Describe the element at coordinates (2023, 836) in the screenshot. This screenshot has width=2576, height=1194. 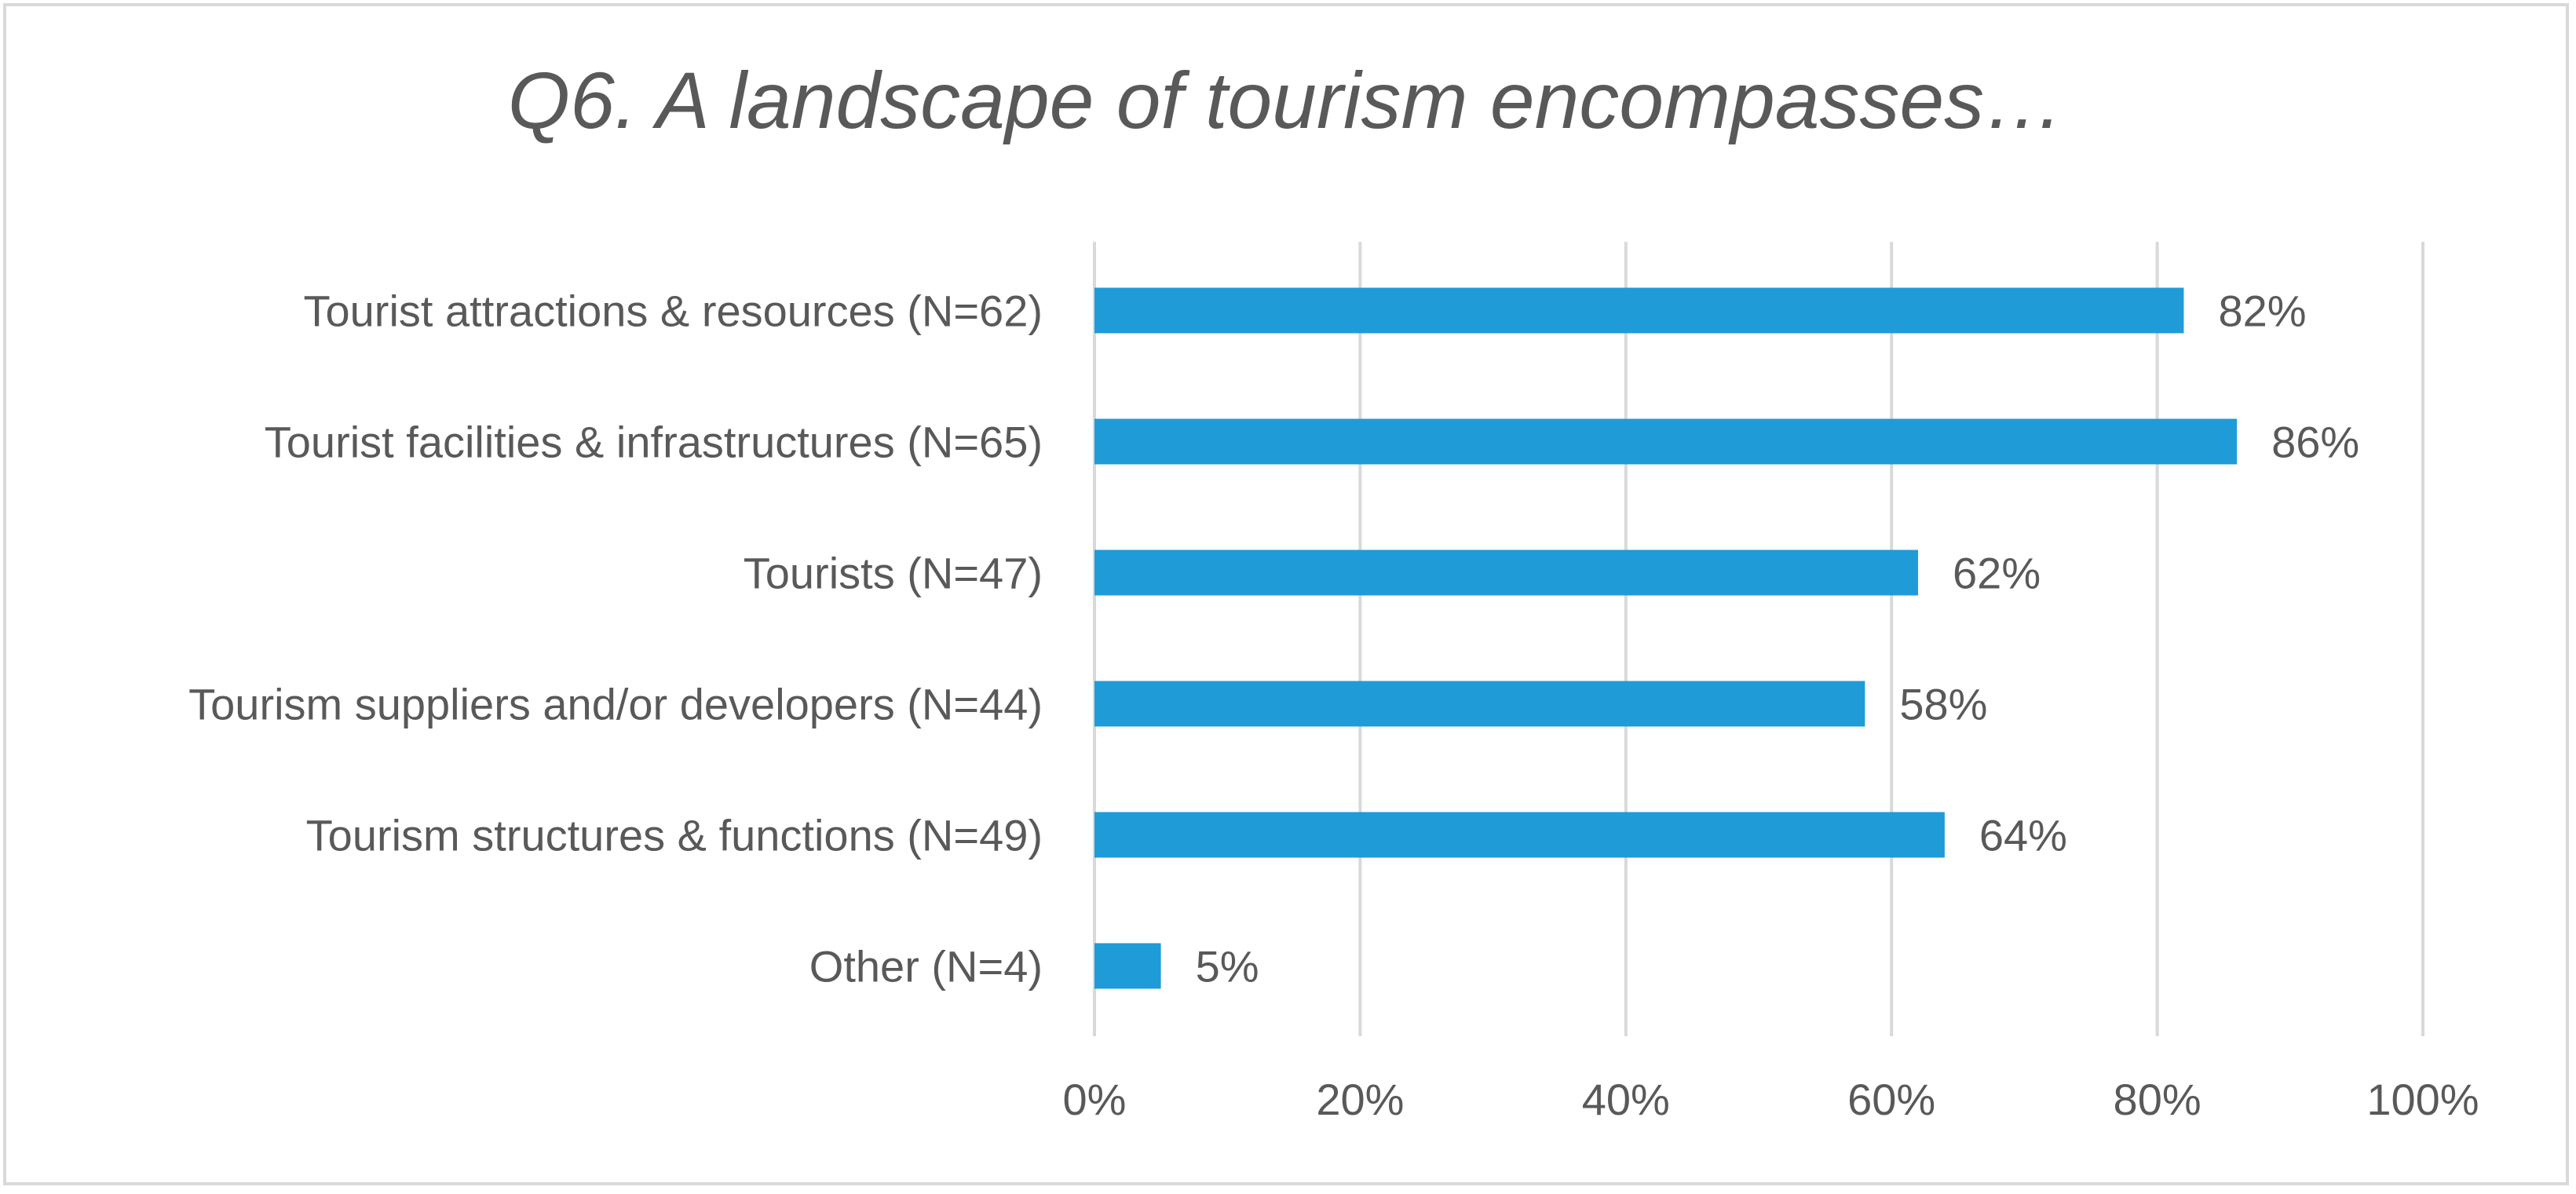
I see `data-label: 64%` at that location.